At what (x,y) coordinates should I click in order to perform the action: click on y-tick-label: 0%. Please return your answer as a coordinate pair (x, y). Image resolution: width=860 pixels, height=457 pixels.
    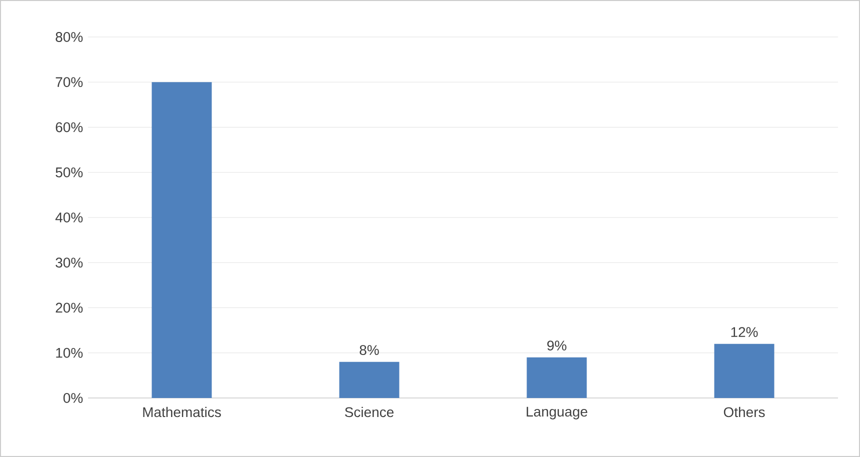
    Looking at the image, I should click on (73, 398).